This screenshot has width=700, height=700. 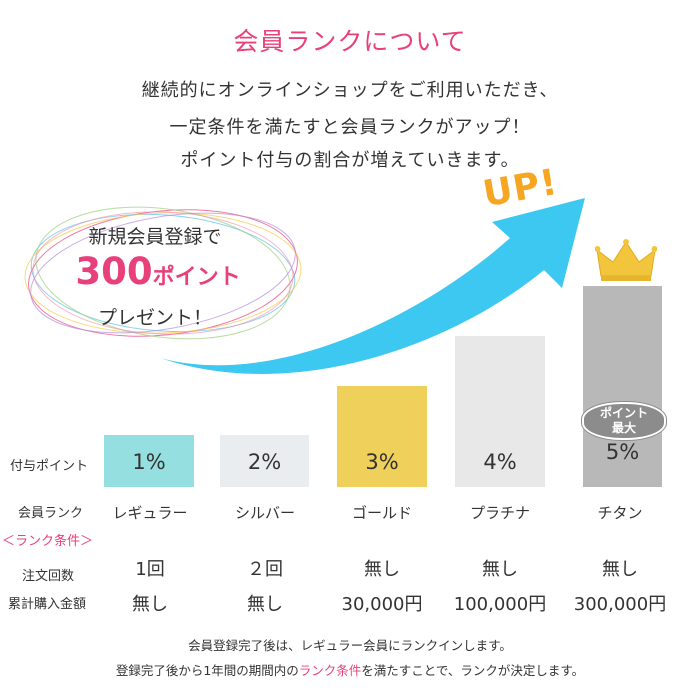 I want to click on promo-line-3: プレゼント！, so click(x=154, y=318).